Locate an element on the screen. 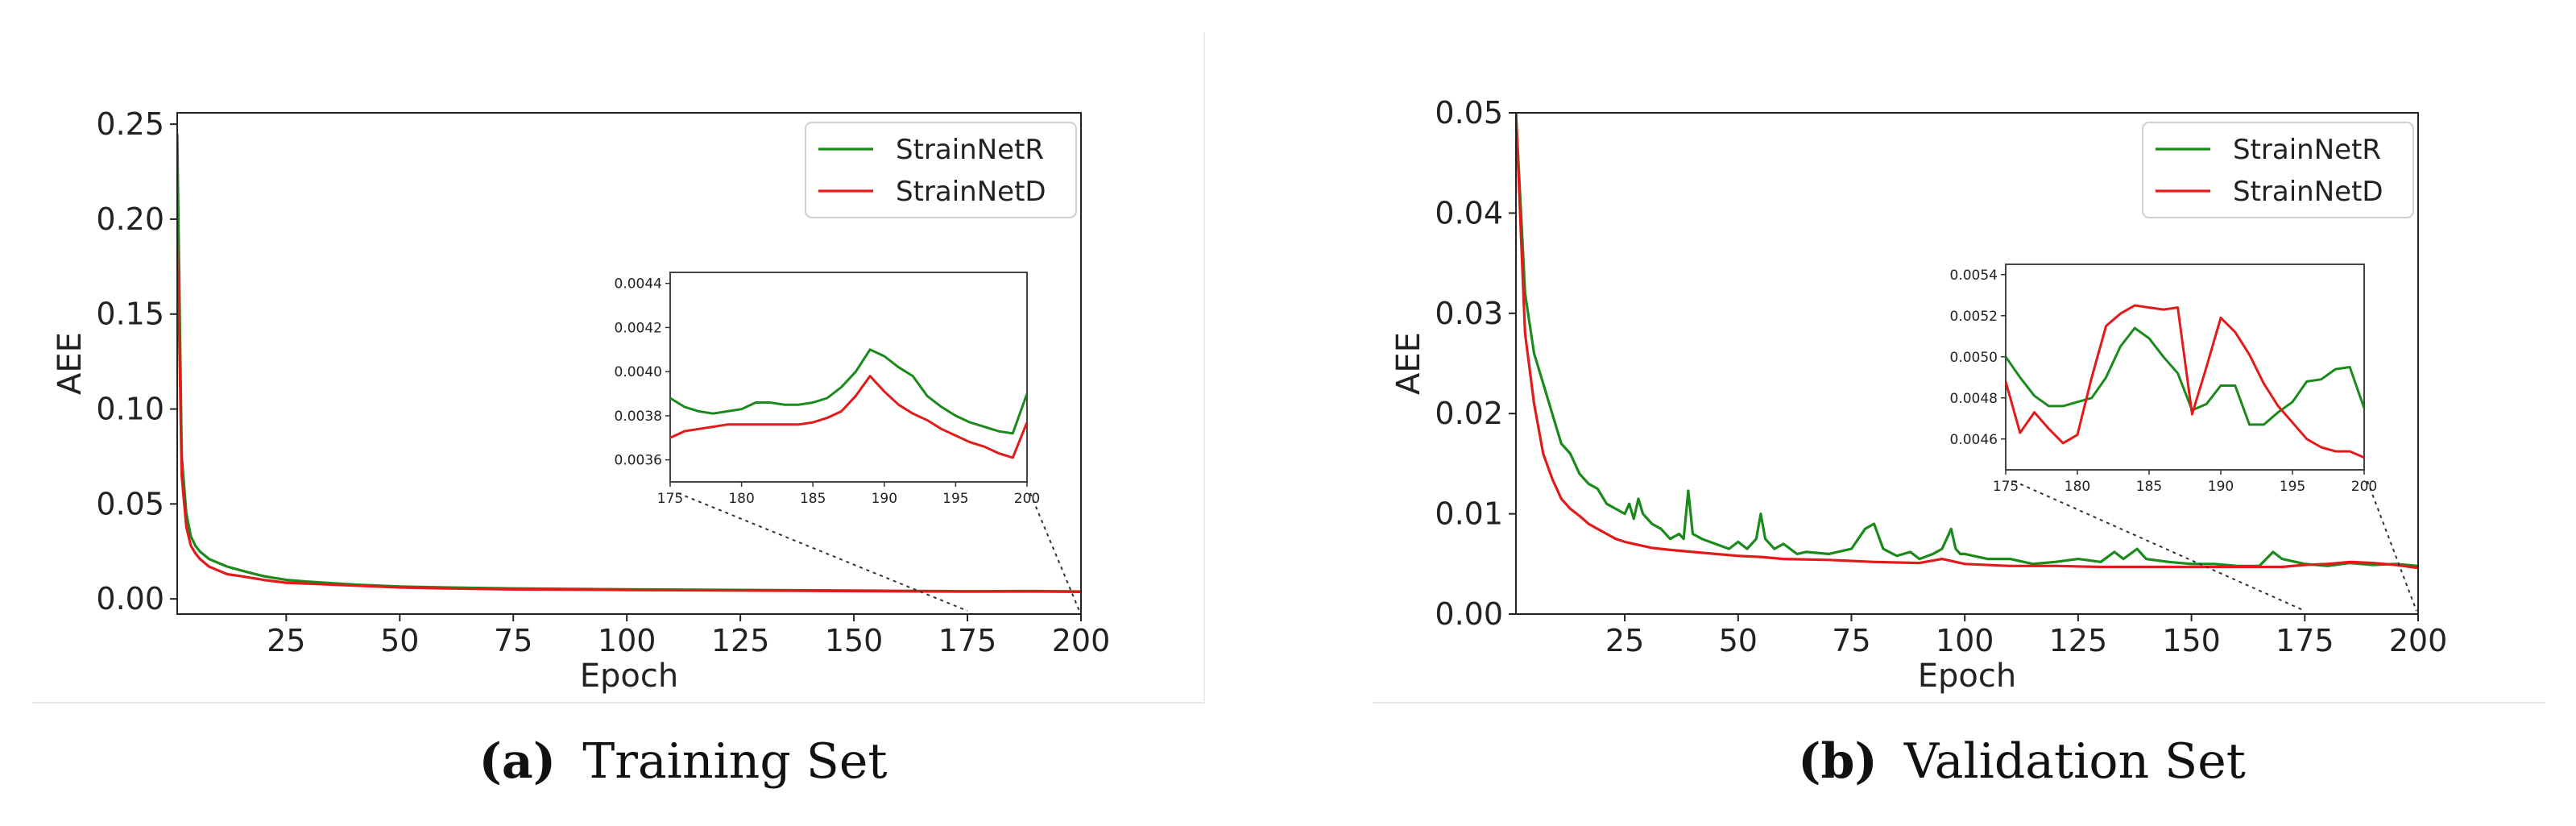 This screenshot has height=826, width=2576. inset-y-tick-label: 0.0050 is located at coordinates (1974, 358).